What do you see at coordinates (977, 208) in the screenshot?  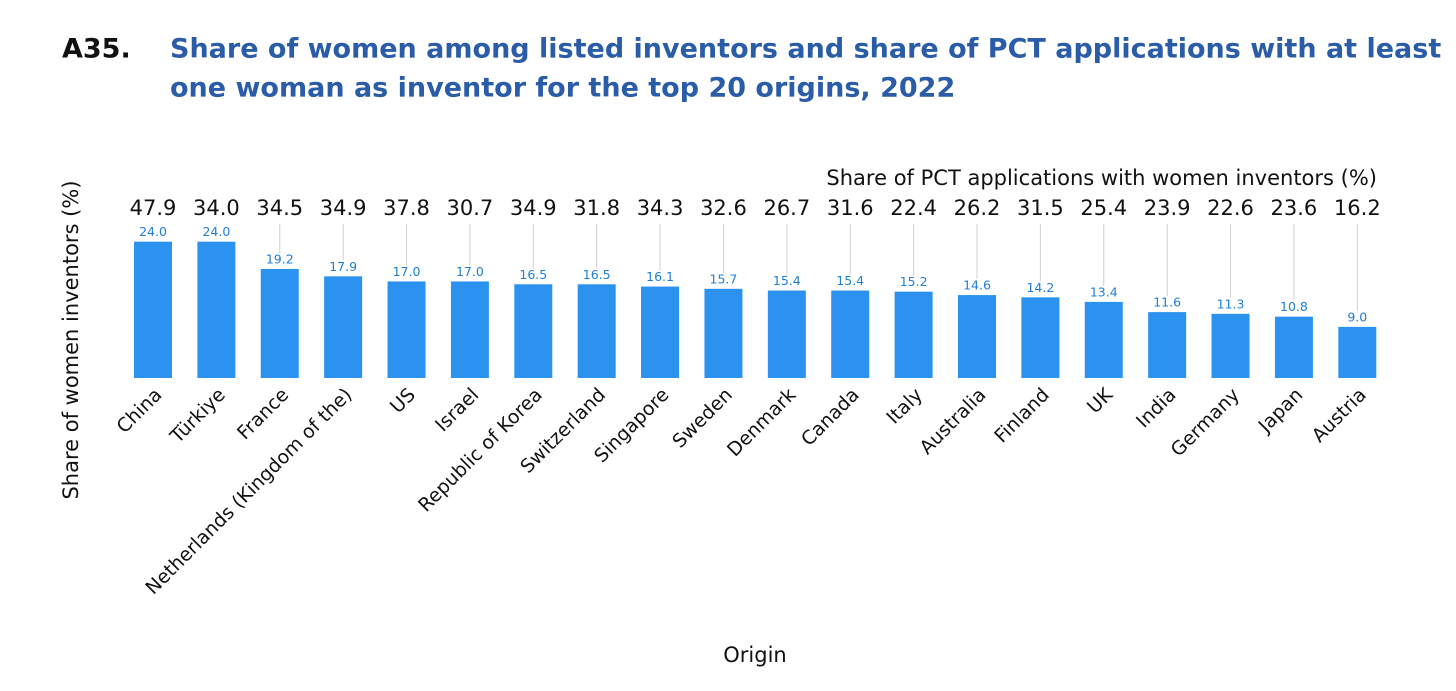 I see `top-row-value: 26.2` at bounding box center [977, 208].